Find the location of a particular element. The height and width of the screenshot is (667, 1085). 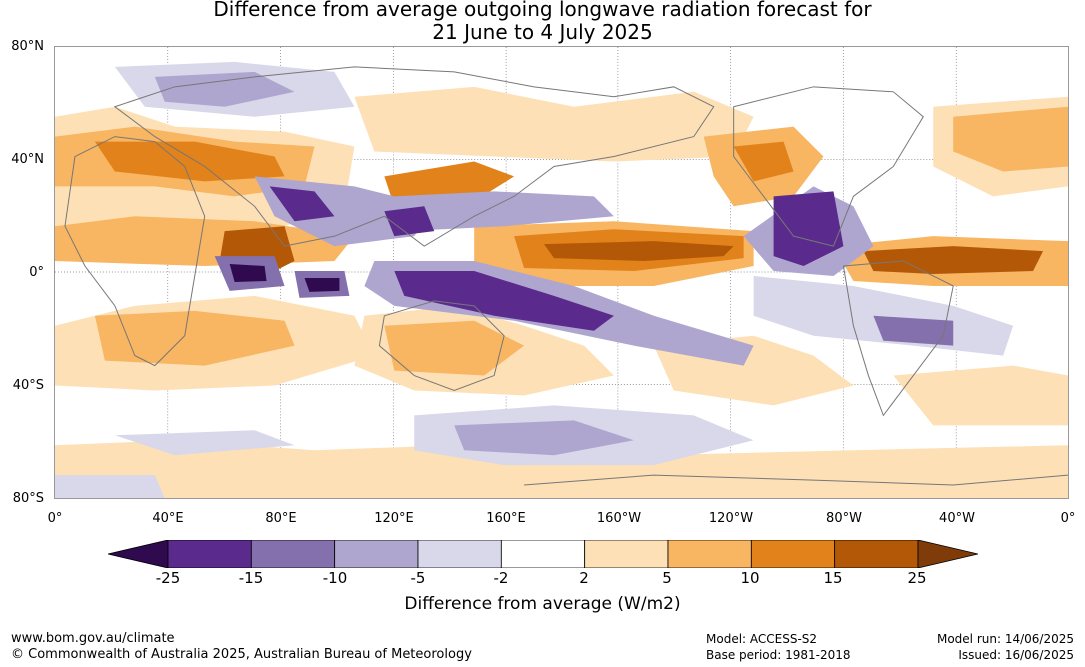

lon-label-0-east: 0° is located at coordinates (1068, 518).